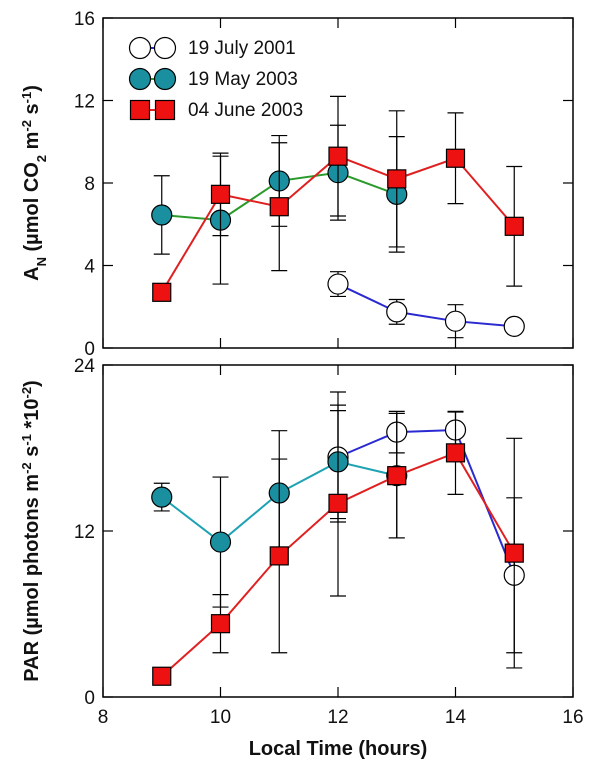  I want to click on y-axis-label: PAR (µmol photons m-2 s-1 *10-2), so click(31, 530).